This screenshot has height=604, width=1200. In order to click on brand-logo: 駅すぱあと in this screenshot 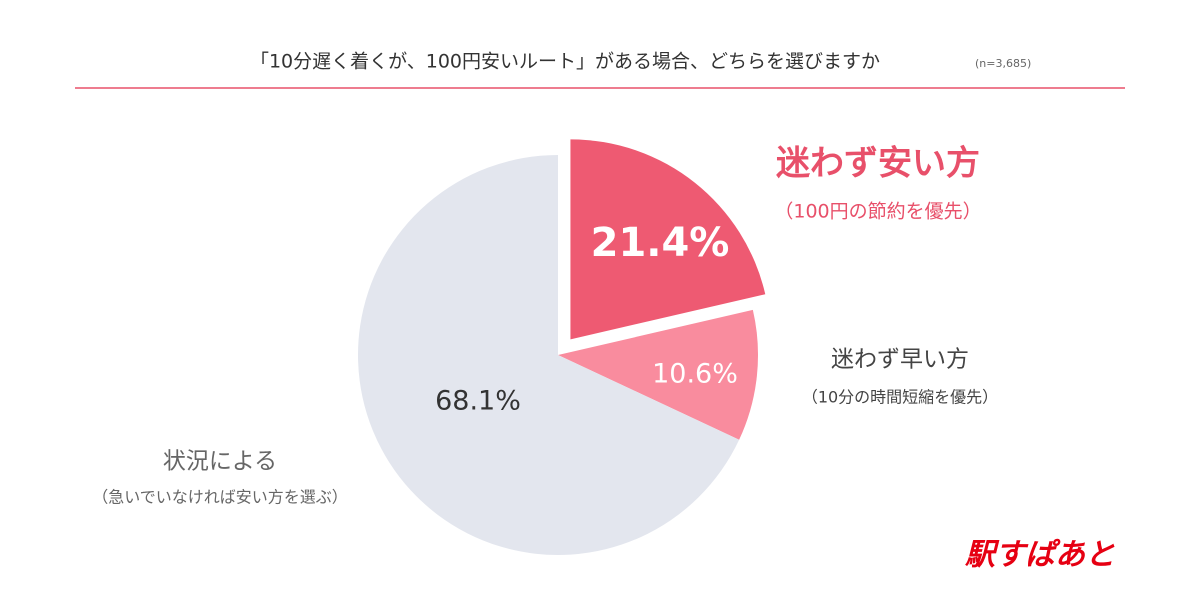, I will do `click(1040, 555)`.